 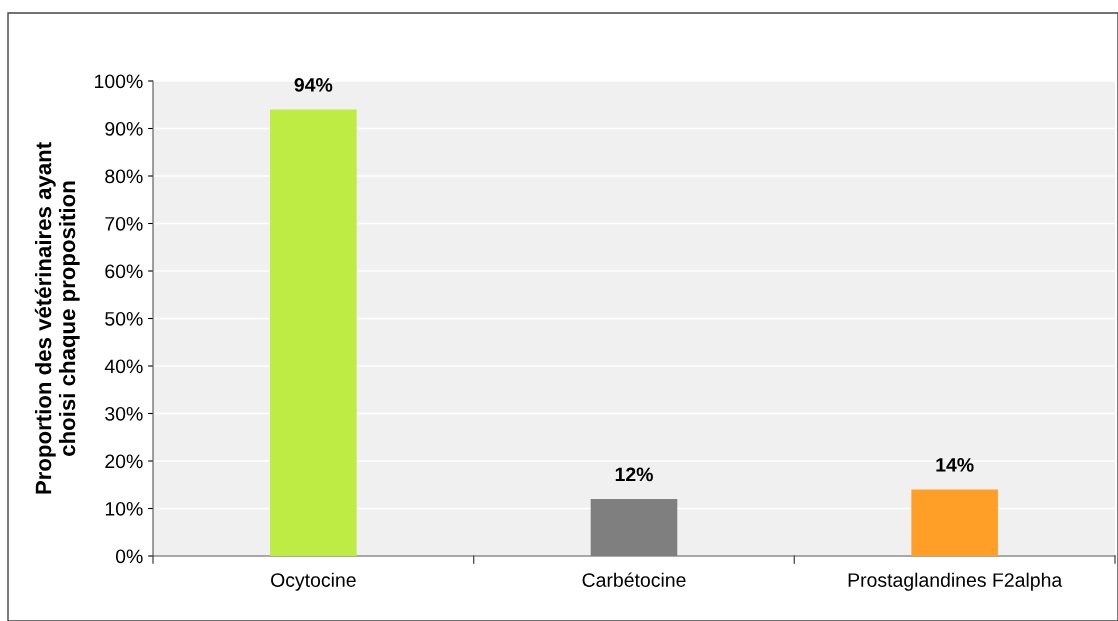 What do you see at coordinates (124, 508) in the screenshot?
I see `y-tick-label: 10%` at bounding box center [124, 508].